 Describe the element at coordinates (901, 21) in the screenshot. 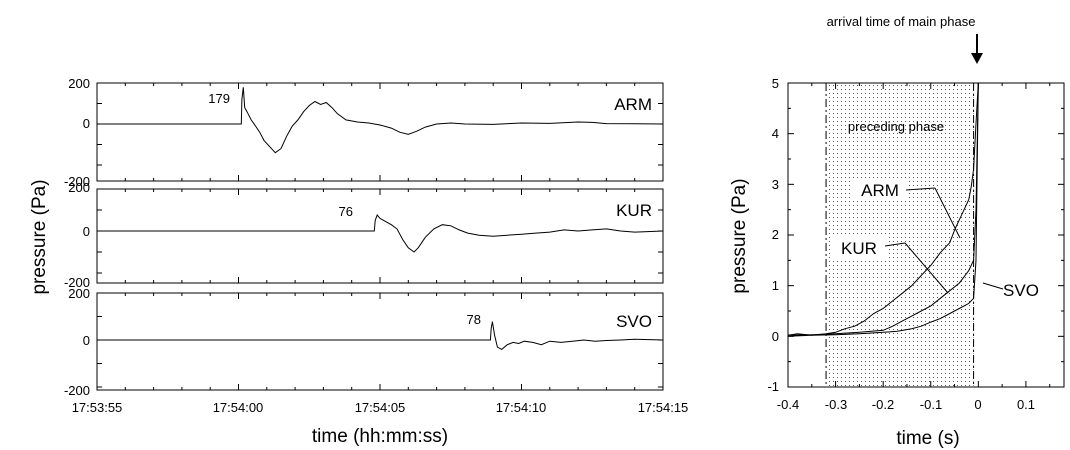

I see `right-chart-title: arrival time of main phase` at that location.